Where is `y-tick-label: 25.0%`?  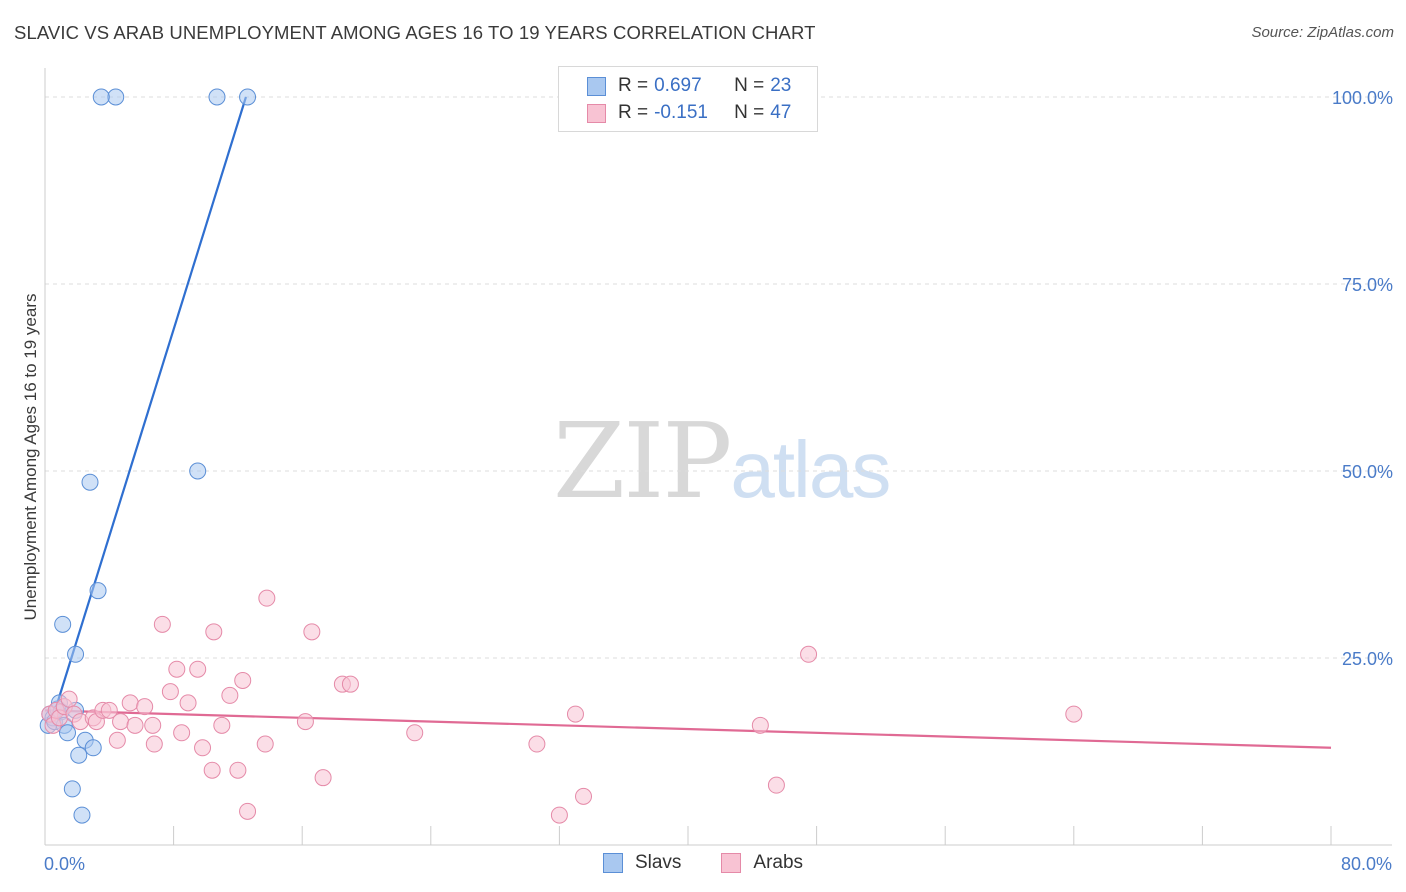 y-tick-label: 25.0% is located at coordinates (1367, 659).